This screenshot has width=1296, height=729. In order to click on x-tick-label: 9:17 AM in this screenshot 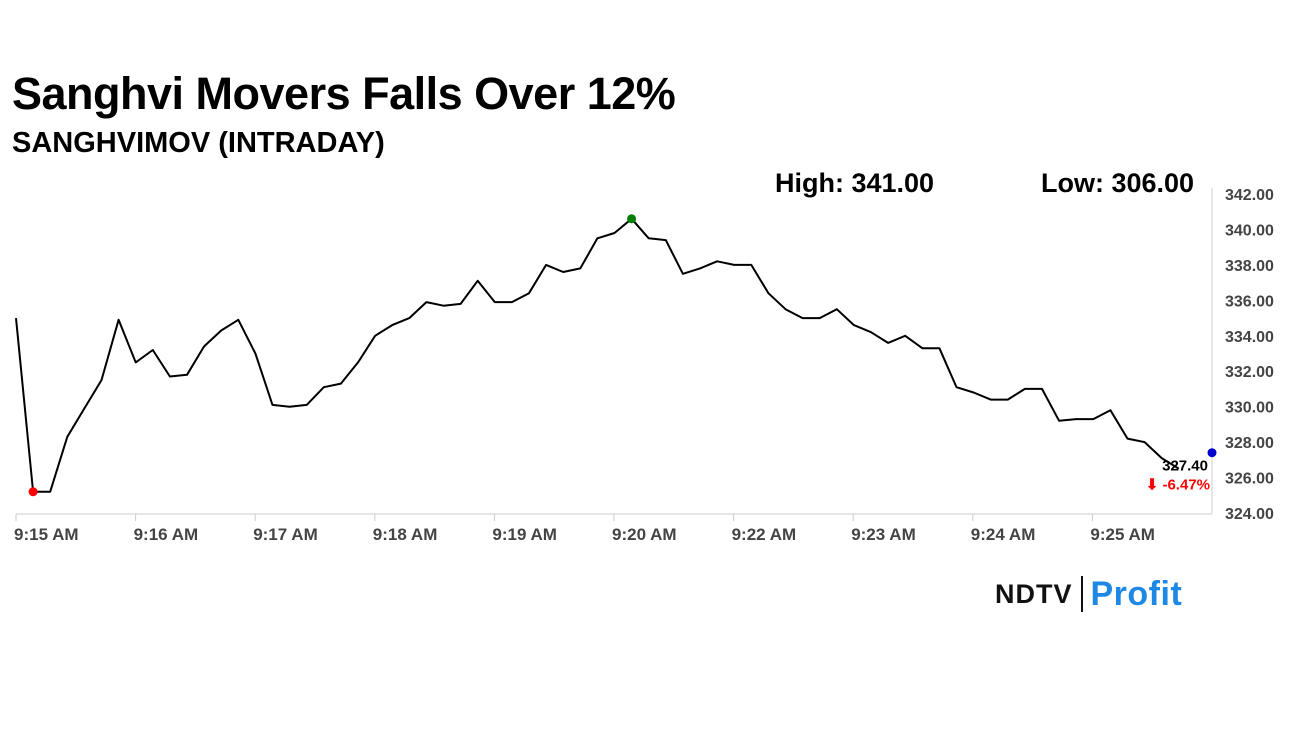, I will do `click(285, 534)`.